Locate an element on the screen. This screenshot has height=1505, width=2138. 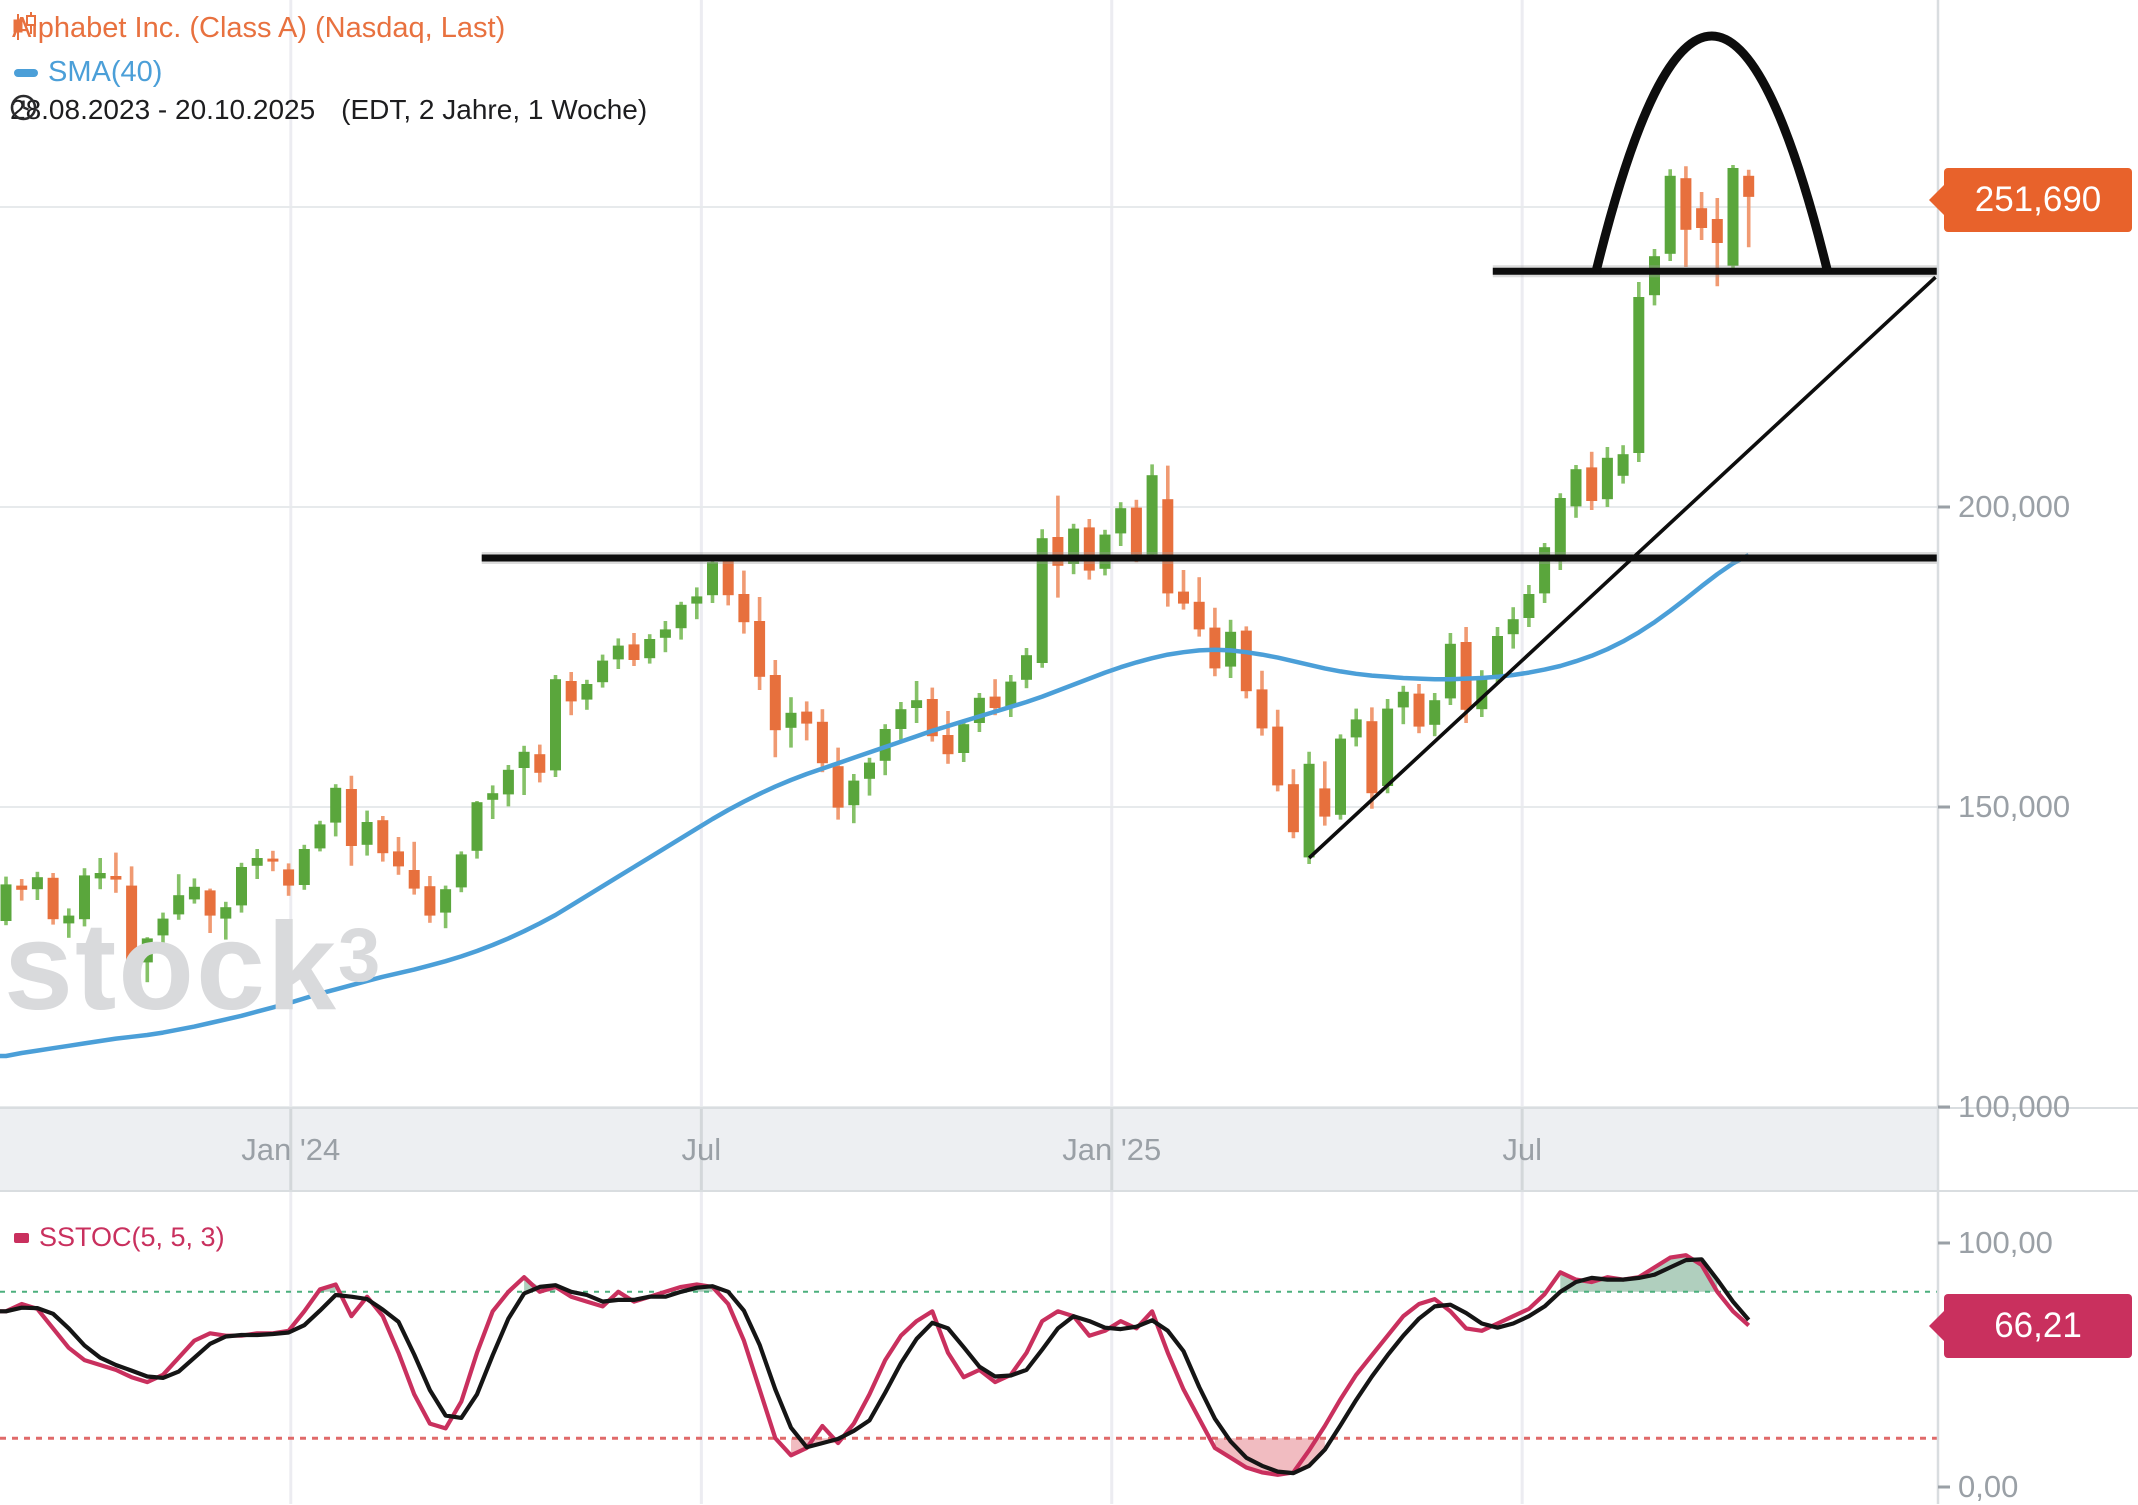
stoch-tick-label: 100,00 is located at coordinates (2005, 1242).